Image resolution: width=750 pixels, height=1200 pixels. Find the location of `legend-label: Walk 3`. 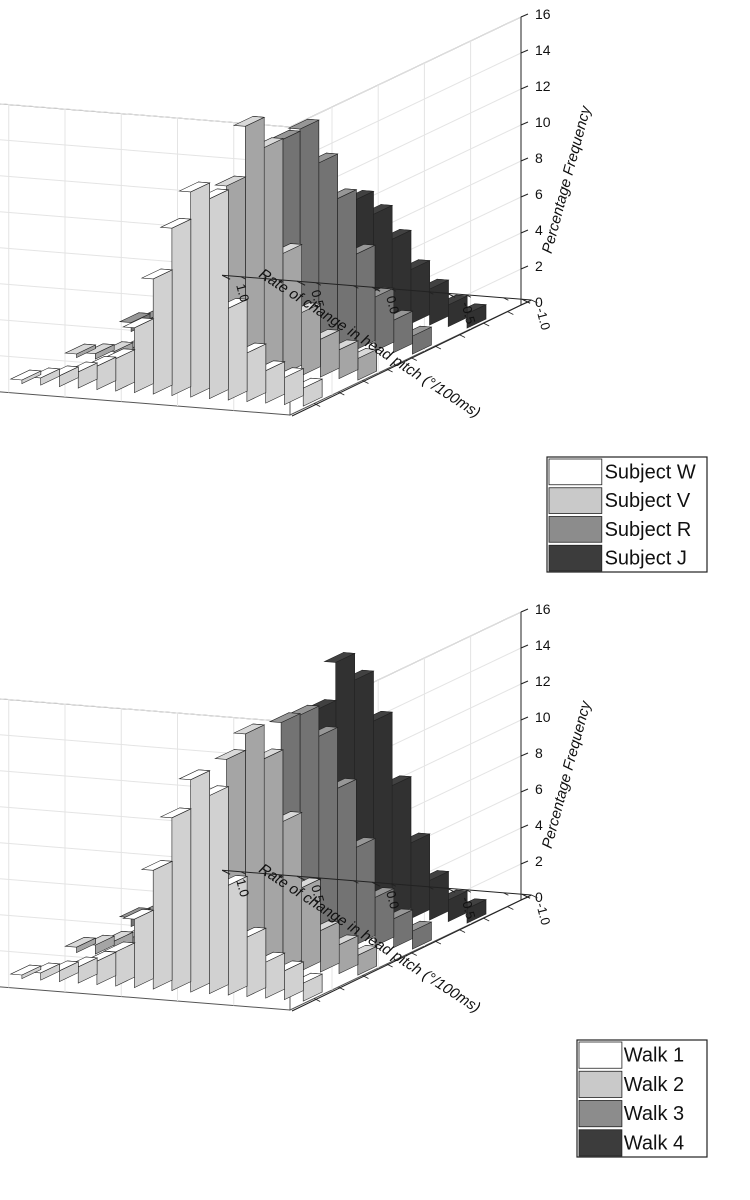

legend-label: Walk 3 is located at coordinates (654, 1114).